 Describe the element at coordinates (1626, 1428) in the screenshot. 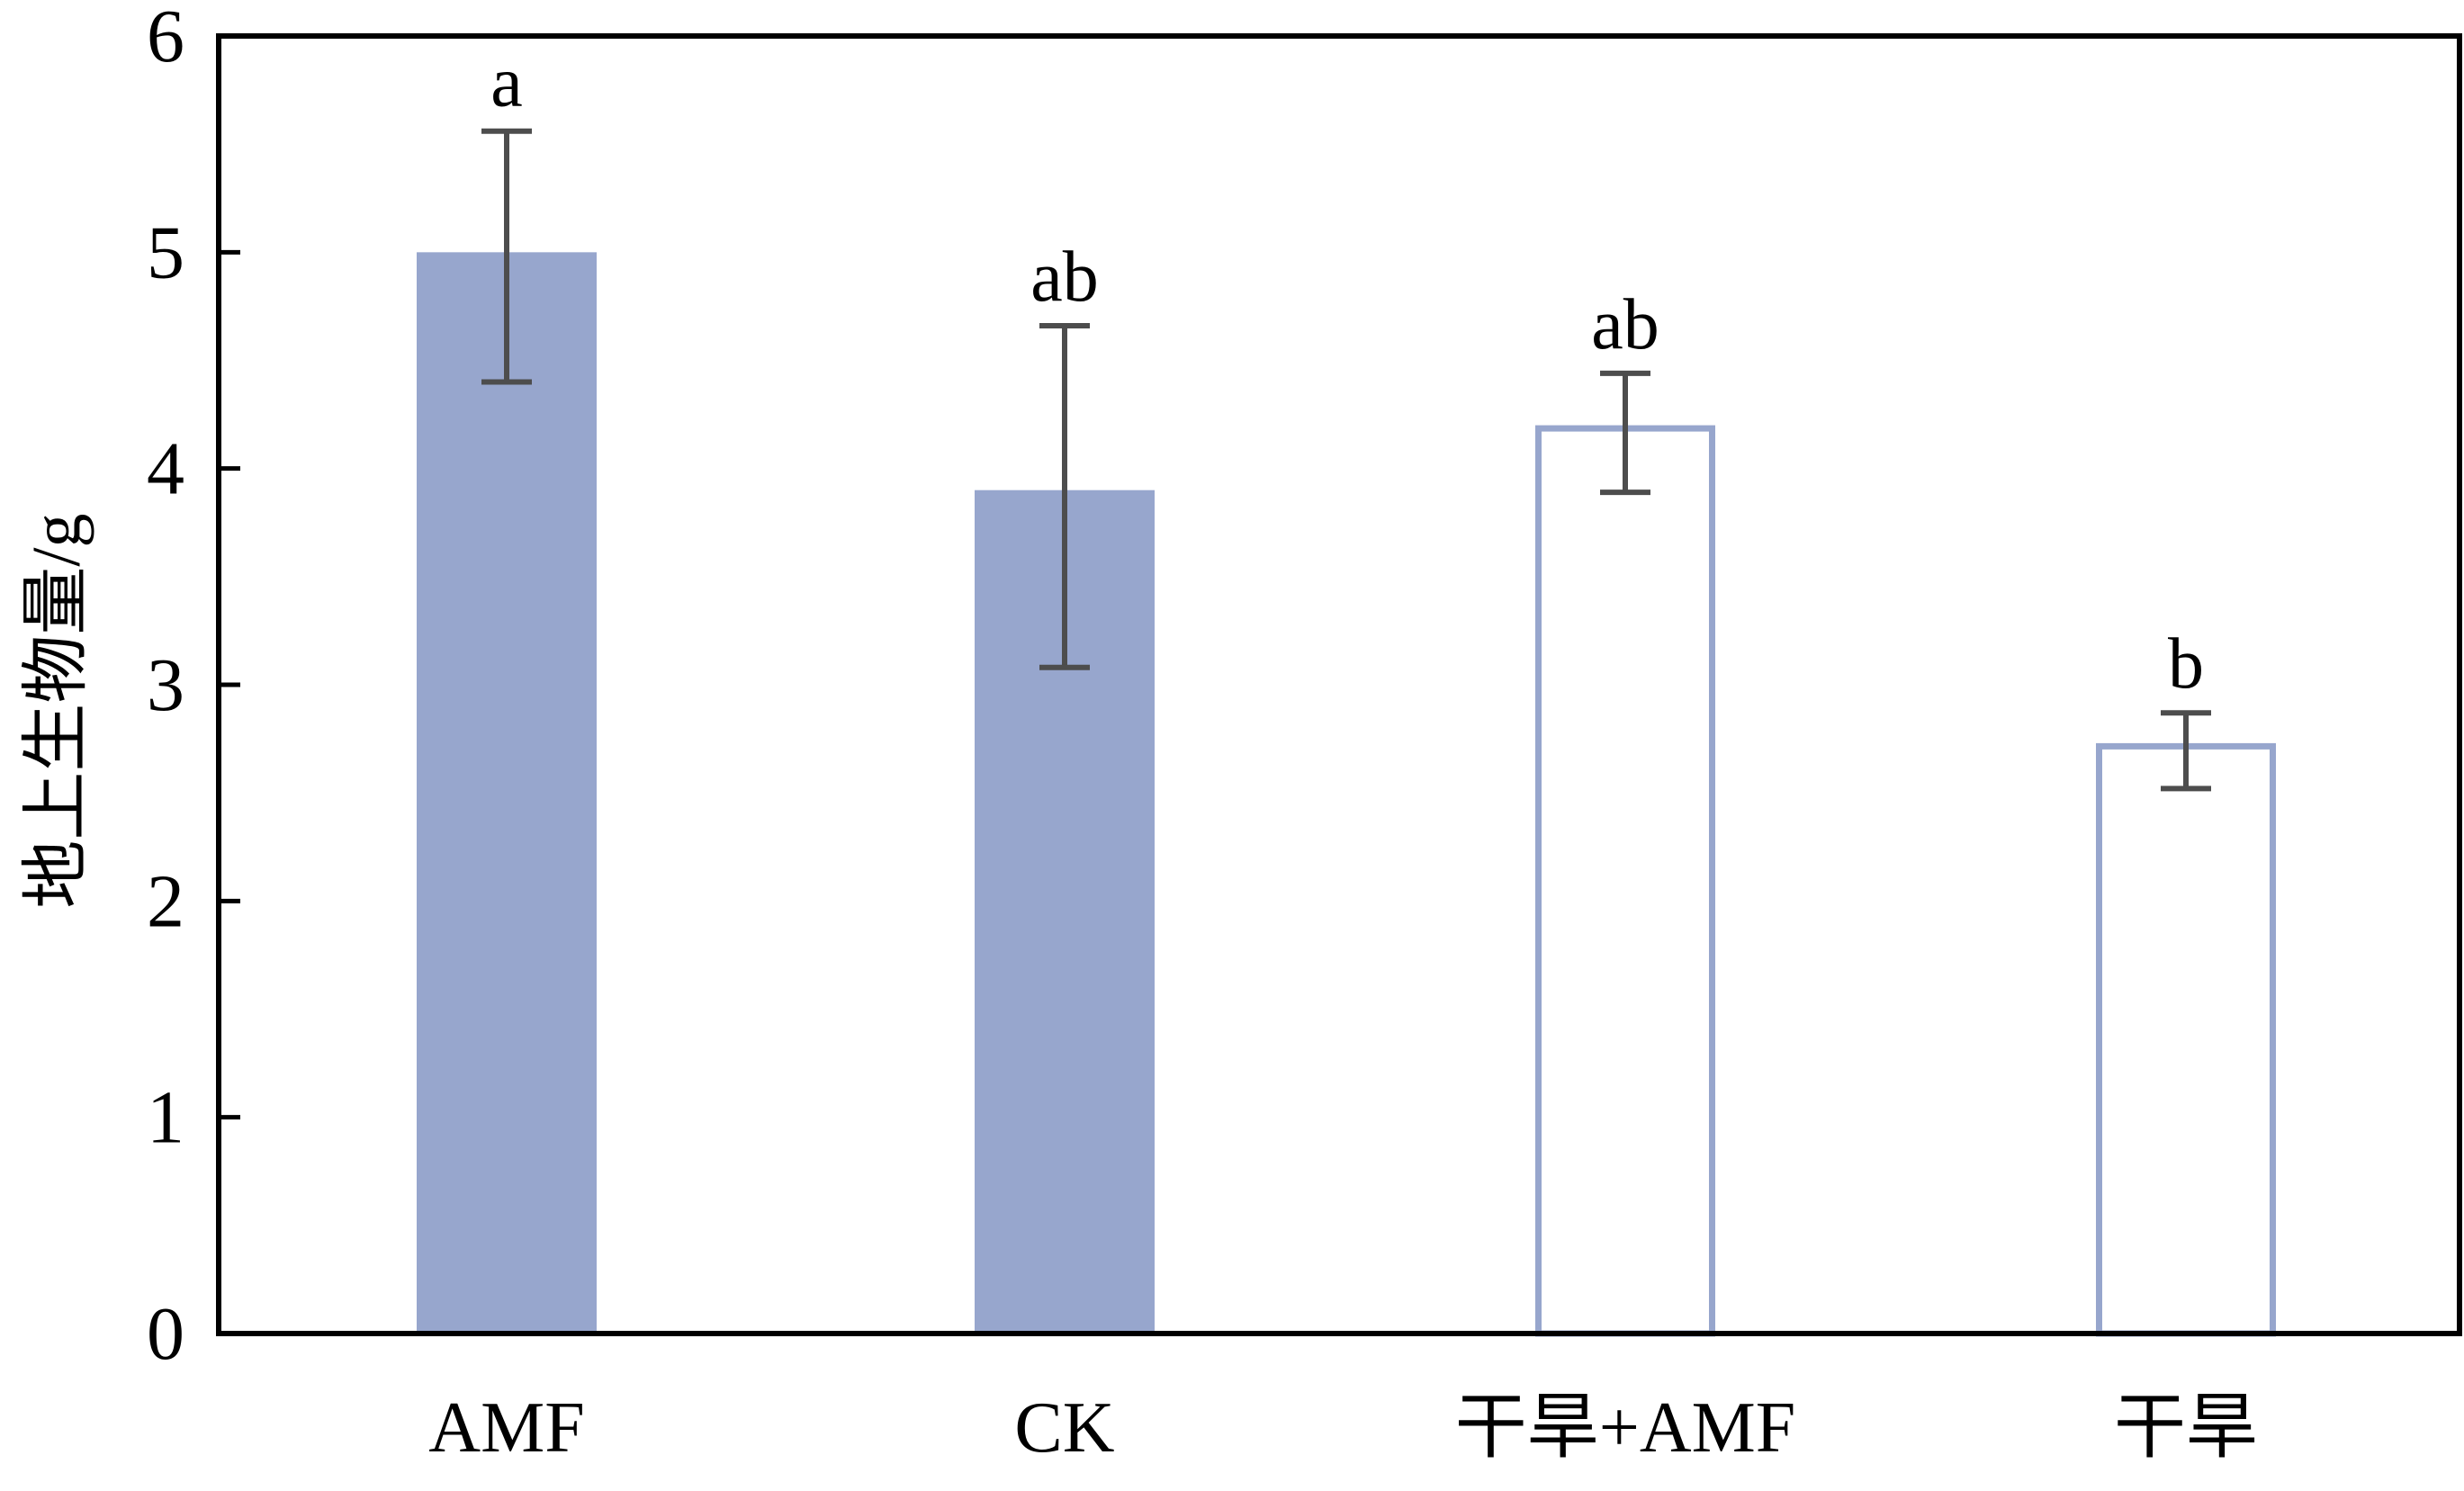

I see `x-tick-label: 干旱+AMF` at that location.